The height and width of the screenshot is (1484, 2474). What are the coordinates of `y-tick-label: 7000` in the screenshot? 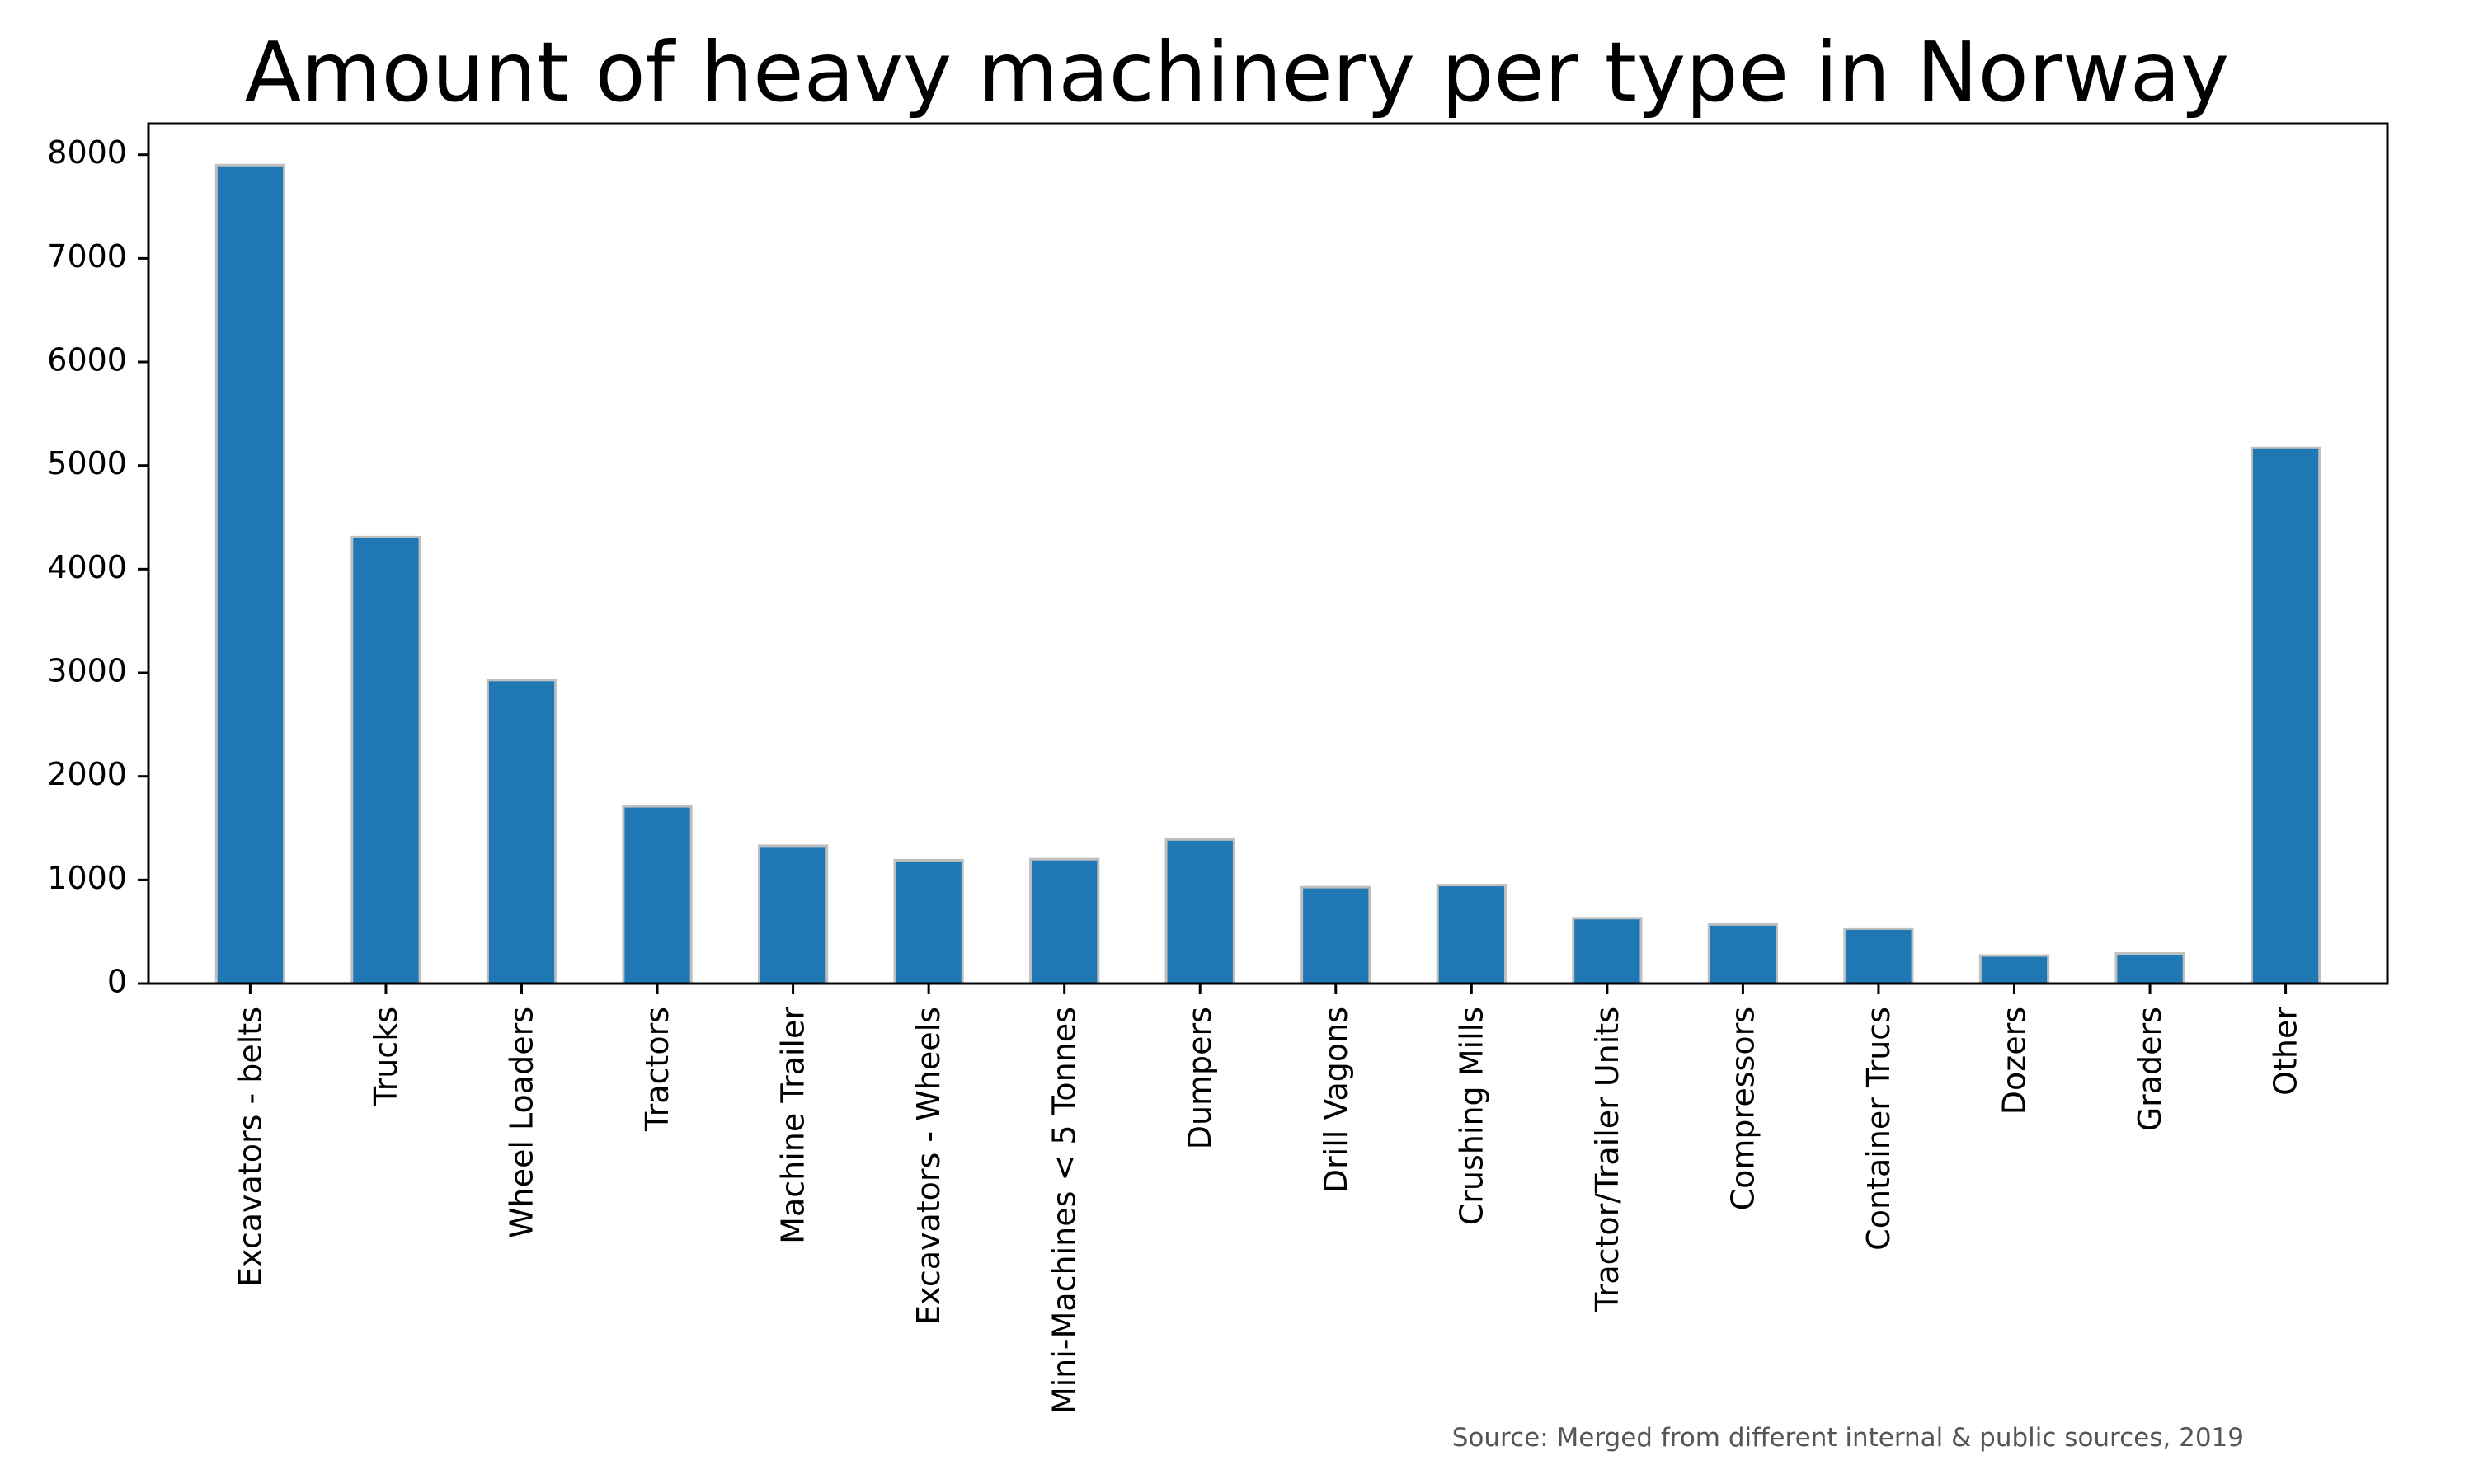 It's located at (87, 256).